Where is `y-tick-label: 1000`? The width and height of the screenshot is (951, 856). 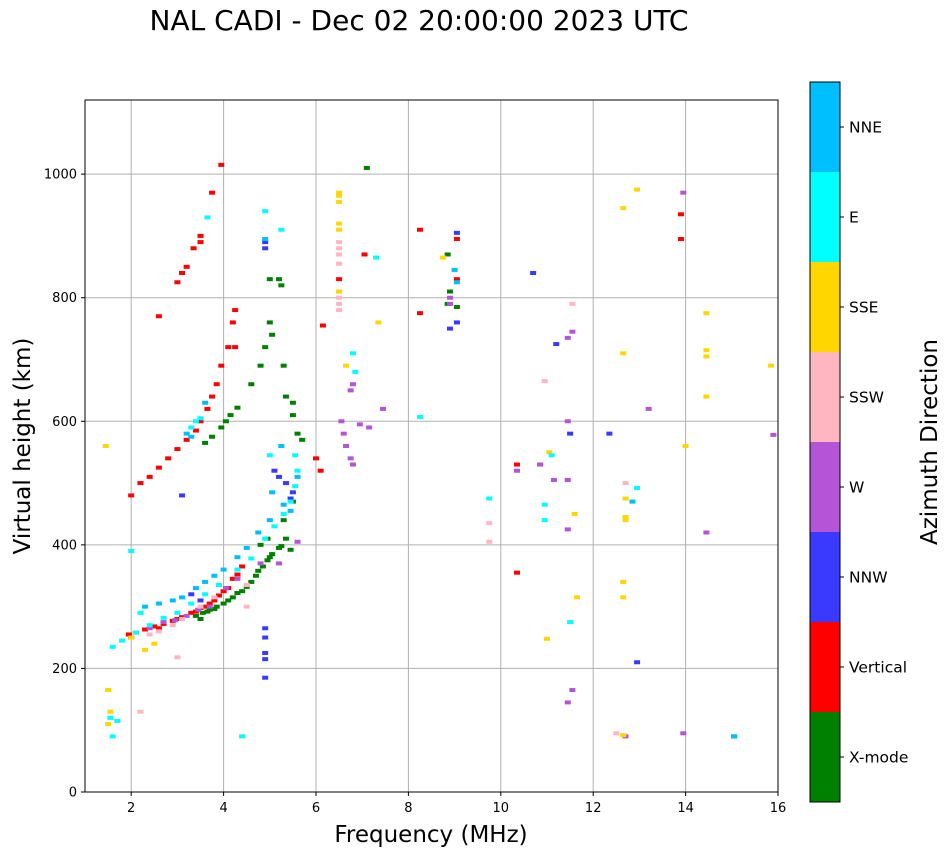
y-tick-label: 1000 is located at coordinates (60, 175).